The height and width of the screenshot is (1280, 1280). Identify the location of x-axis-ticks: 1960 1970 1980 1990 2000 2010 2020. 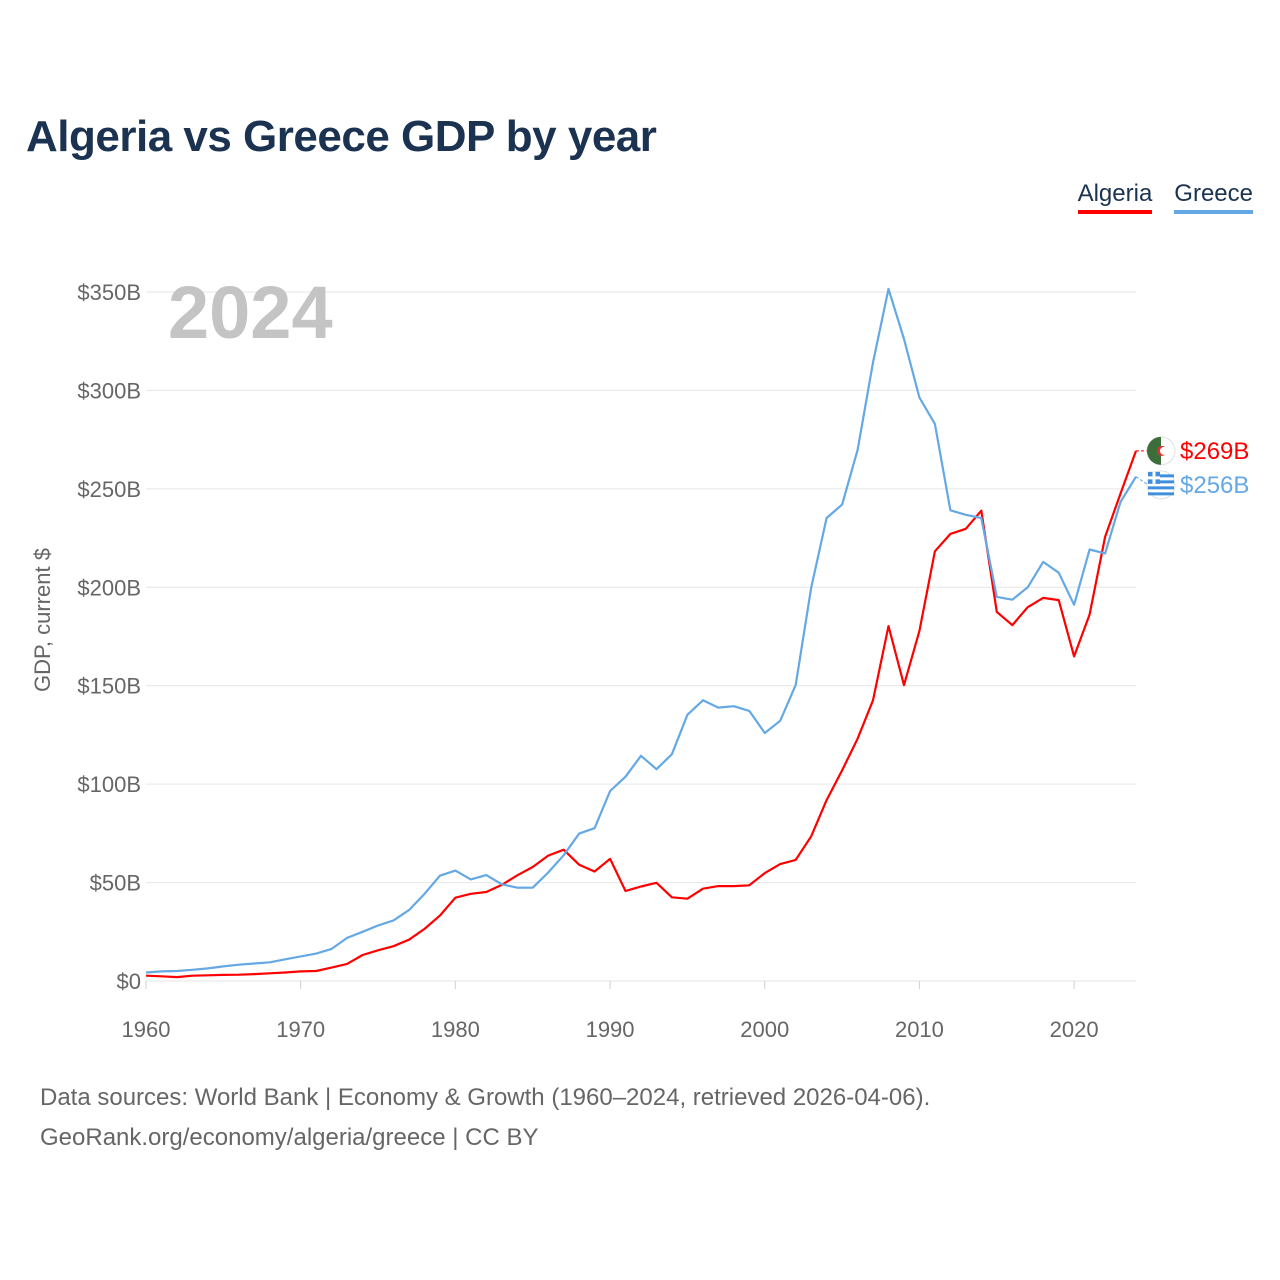
(610, 1011).